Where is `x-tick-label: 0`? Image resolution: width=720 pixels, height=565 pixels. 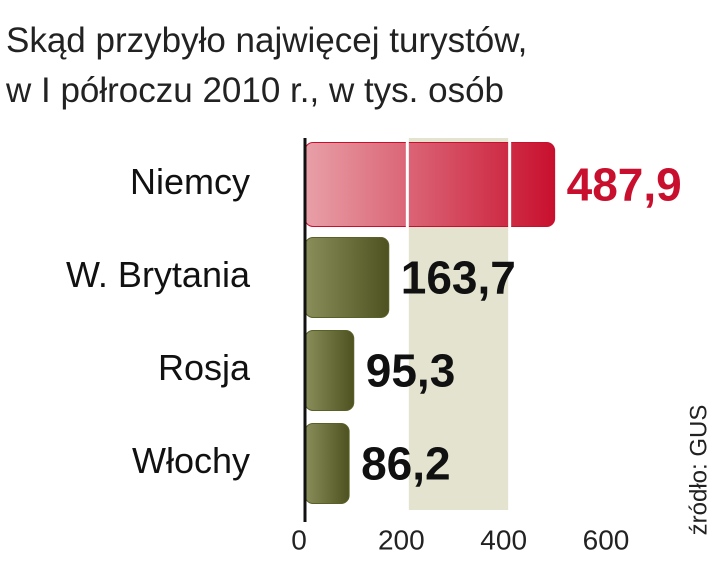
x-tick-label: 0 is located at coordinates (299, 539).